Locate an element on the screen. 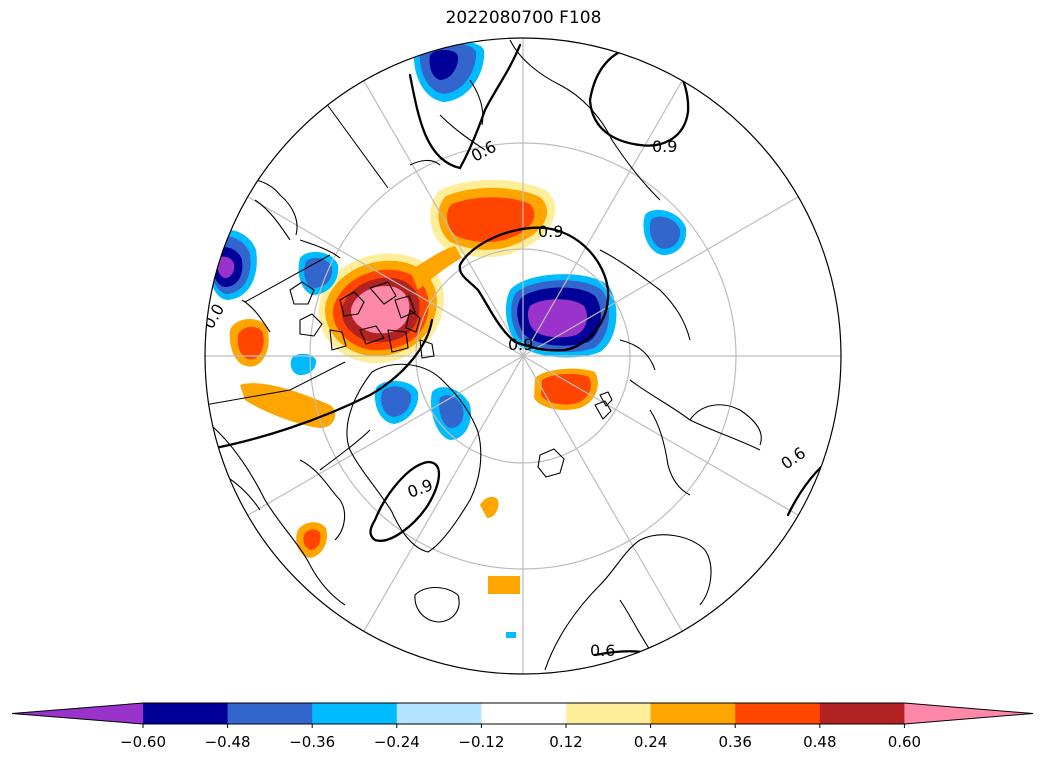 The width and height of the screenshot is (1047, 763). colorbar-extend-low is located at coordinates (77, 713).